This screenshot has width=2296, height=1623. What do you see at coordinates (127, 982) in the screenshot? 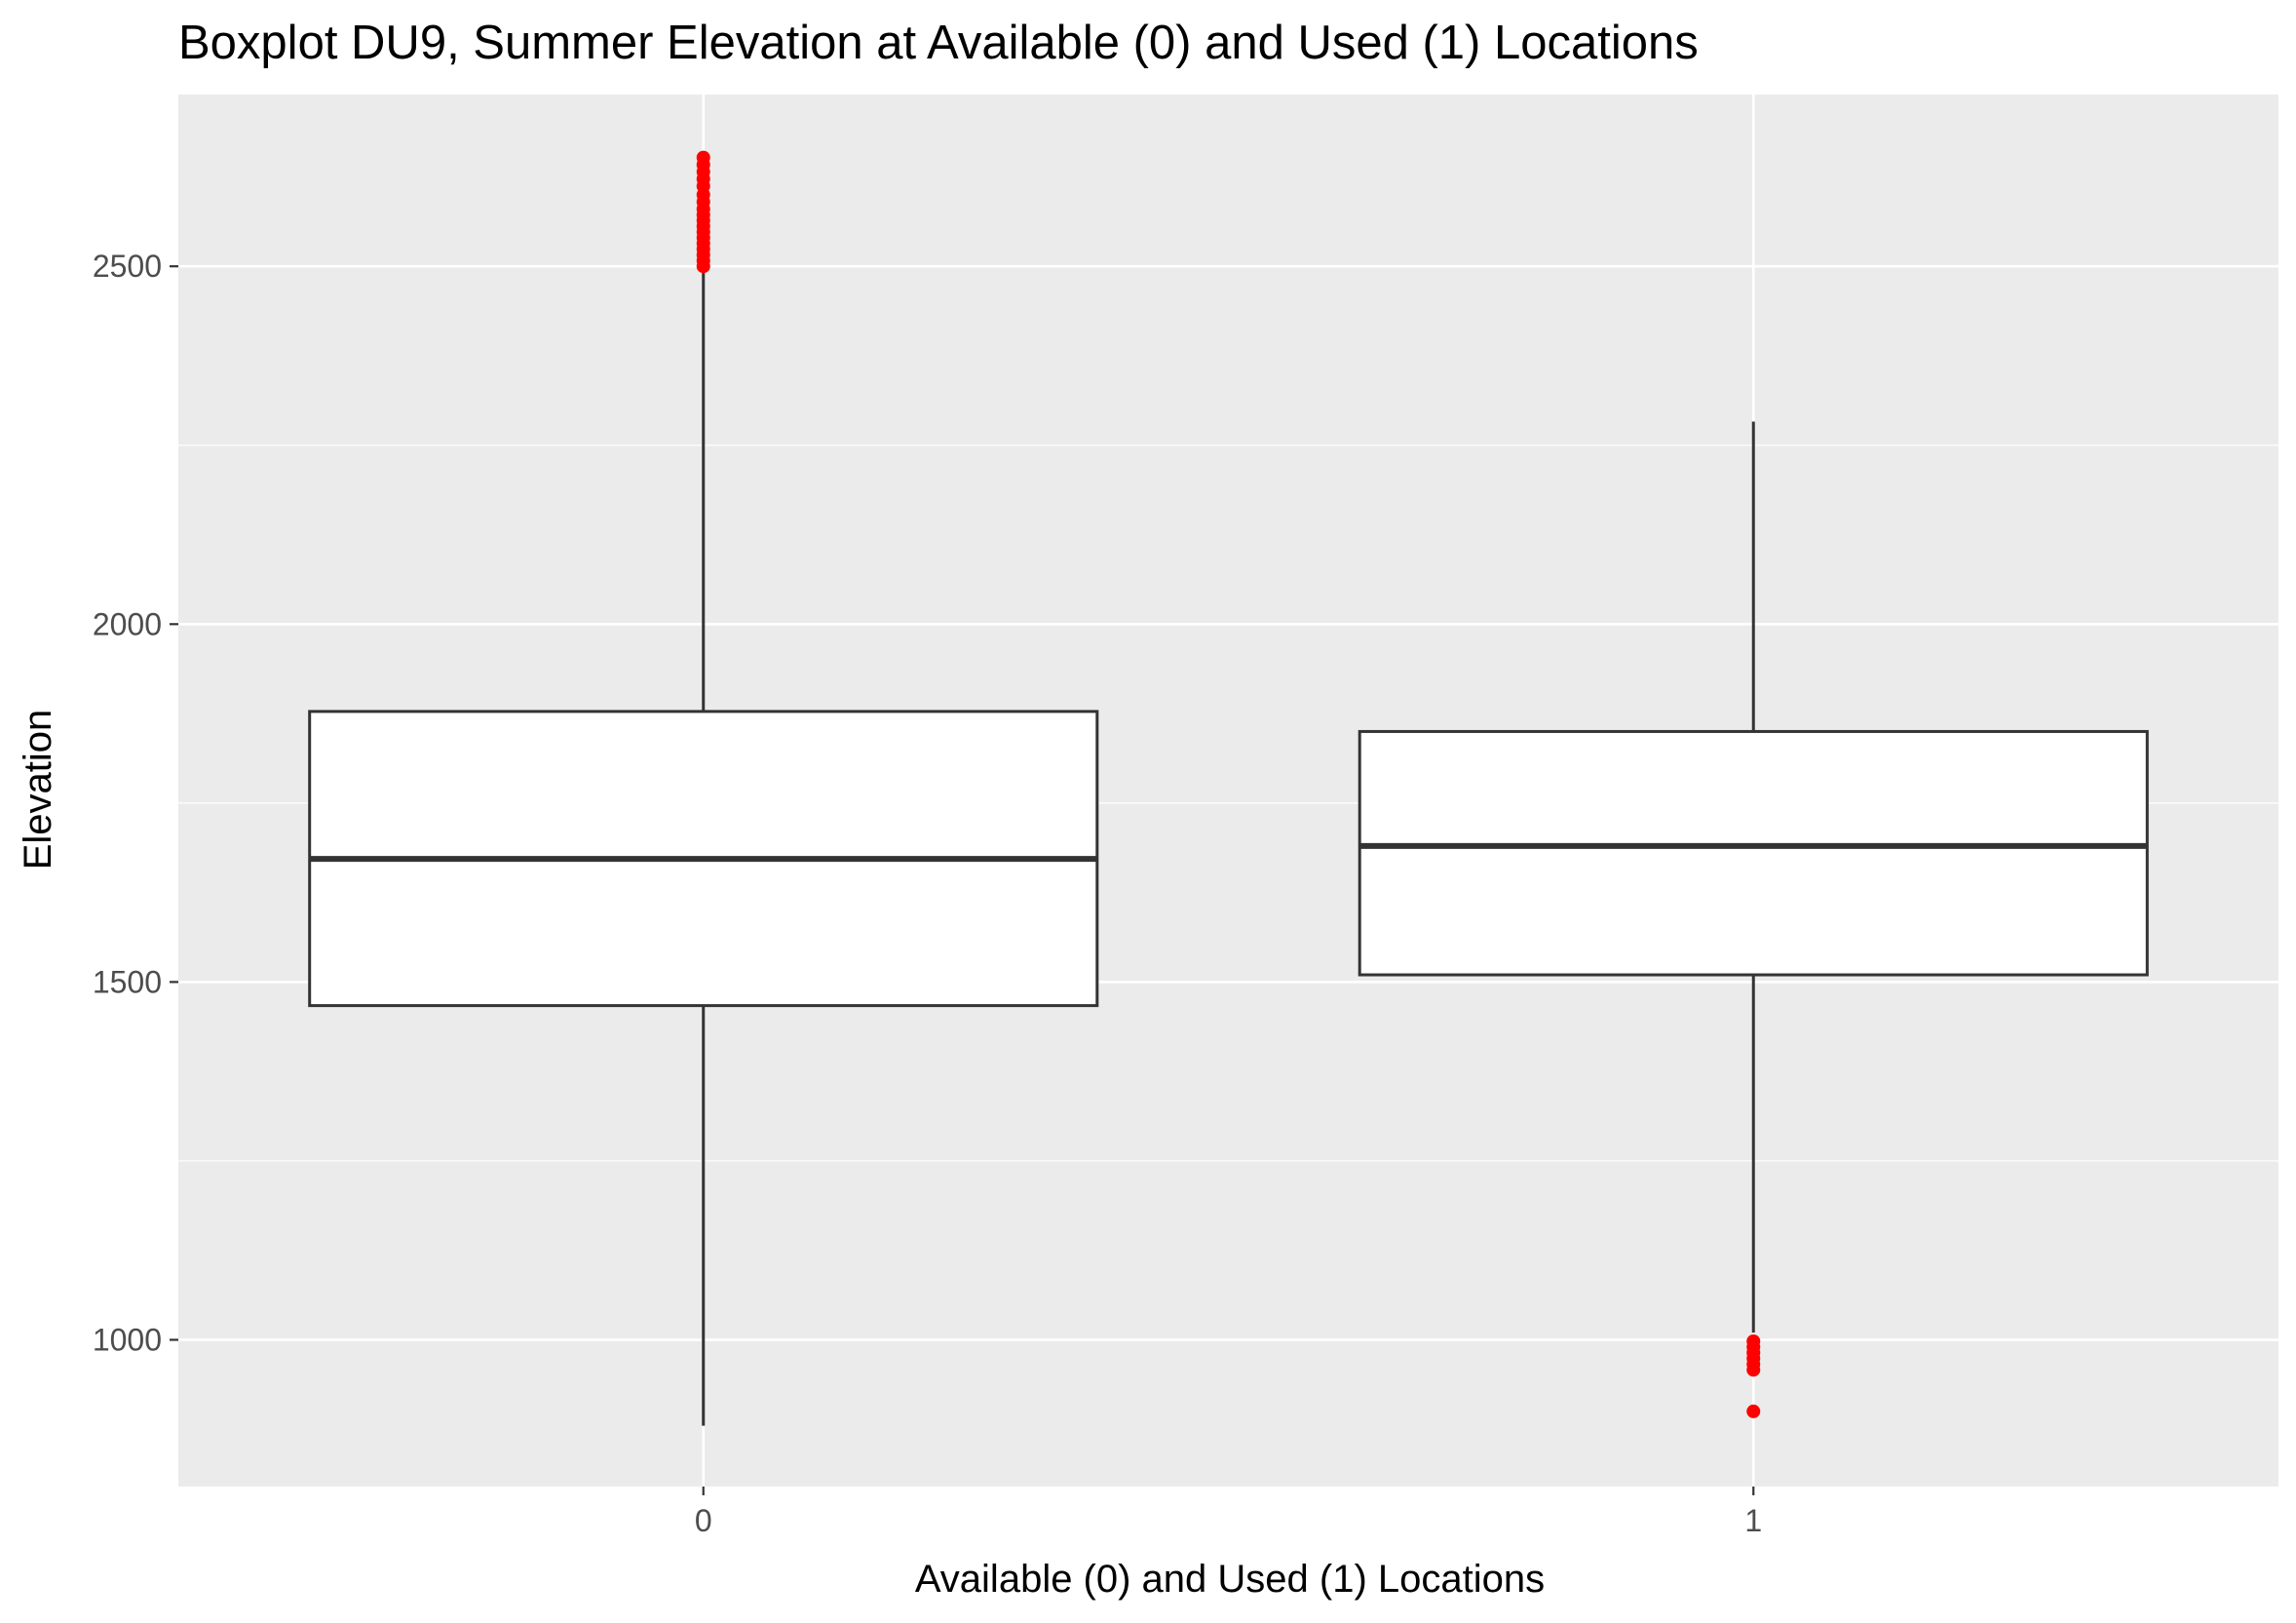
I see `y-tick-label: 1500` at bounding box center [127, 982].